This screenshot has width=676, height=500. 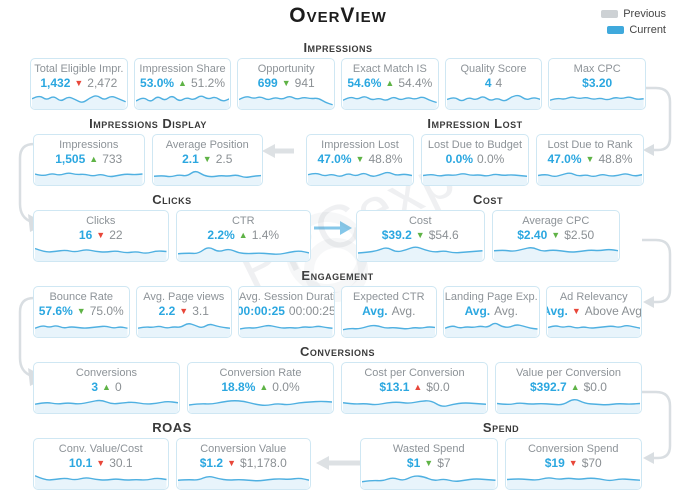 What do you see at coordinates (568, 373) in the screenshot?
I see `kpi-title: Value per Conversion` at bounding box center [568, 373].